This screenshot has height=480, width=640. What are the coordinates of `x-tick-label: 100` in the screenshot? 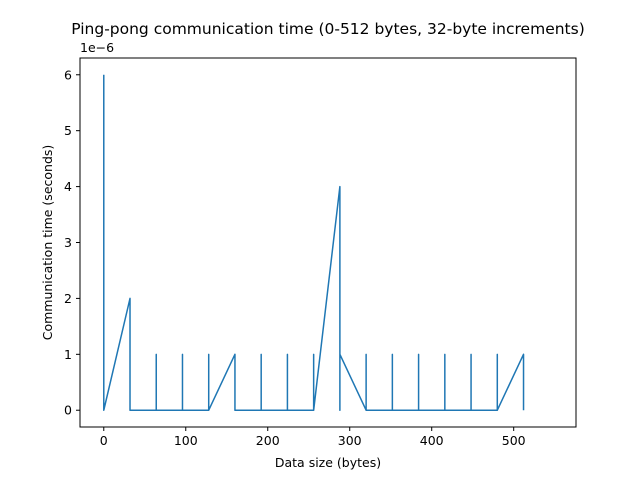 It's located at (186, 440).